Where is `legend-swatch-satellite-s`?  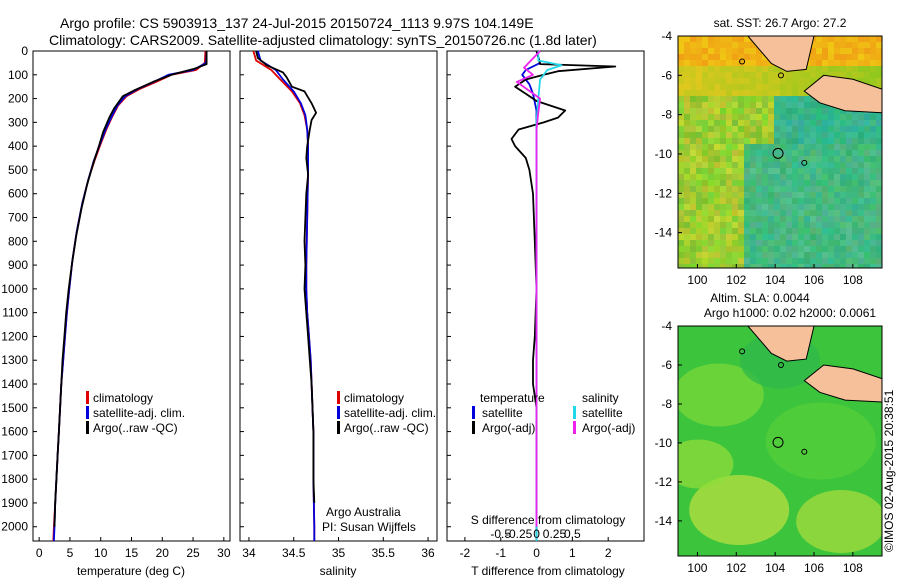 legend-swatch-satellite-s is located at coordinates (574, 412).